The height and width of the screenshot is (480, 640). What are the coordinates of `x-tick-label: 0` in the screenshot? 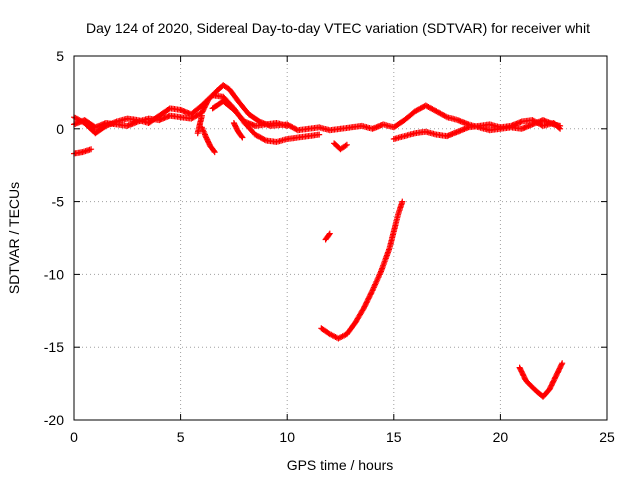 It's located at (74, 437).